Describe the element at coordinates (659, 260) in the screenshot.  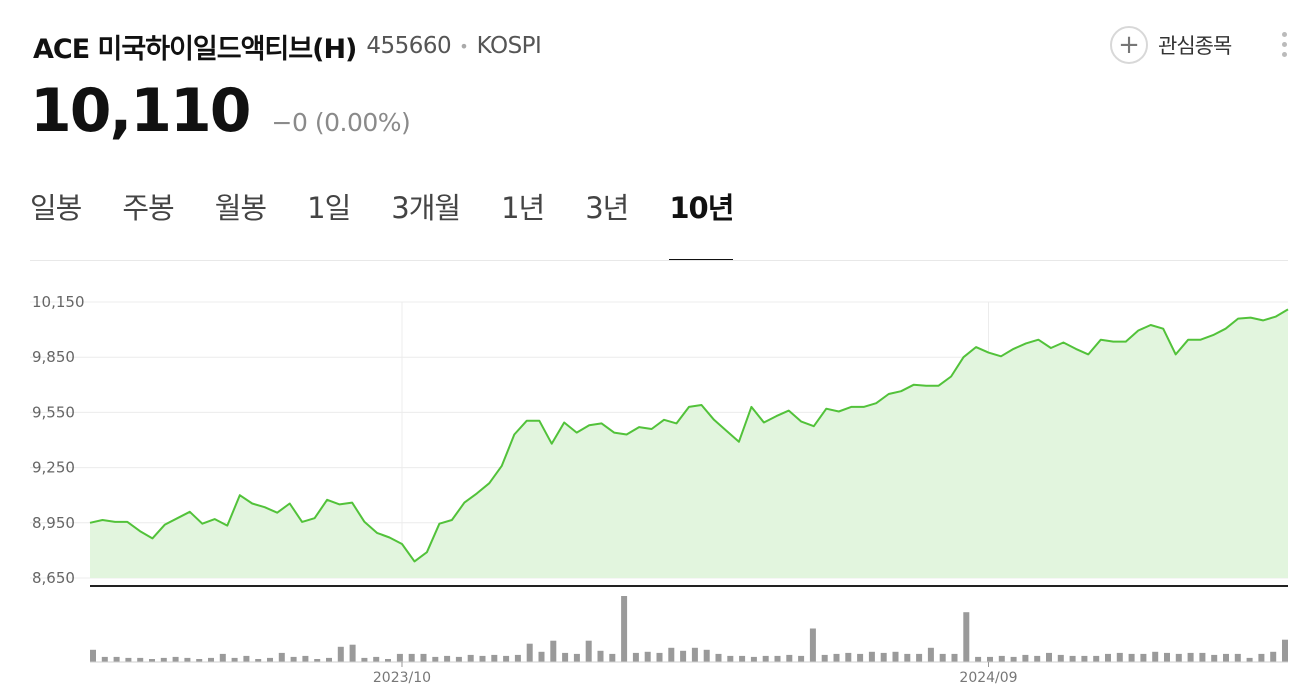
I see `tab-divider` at that location.